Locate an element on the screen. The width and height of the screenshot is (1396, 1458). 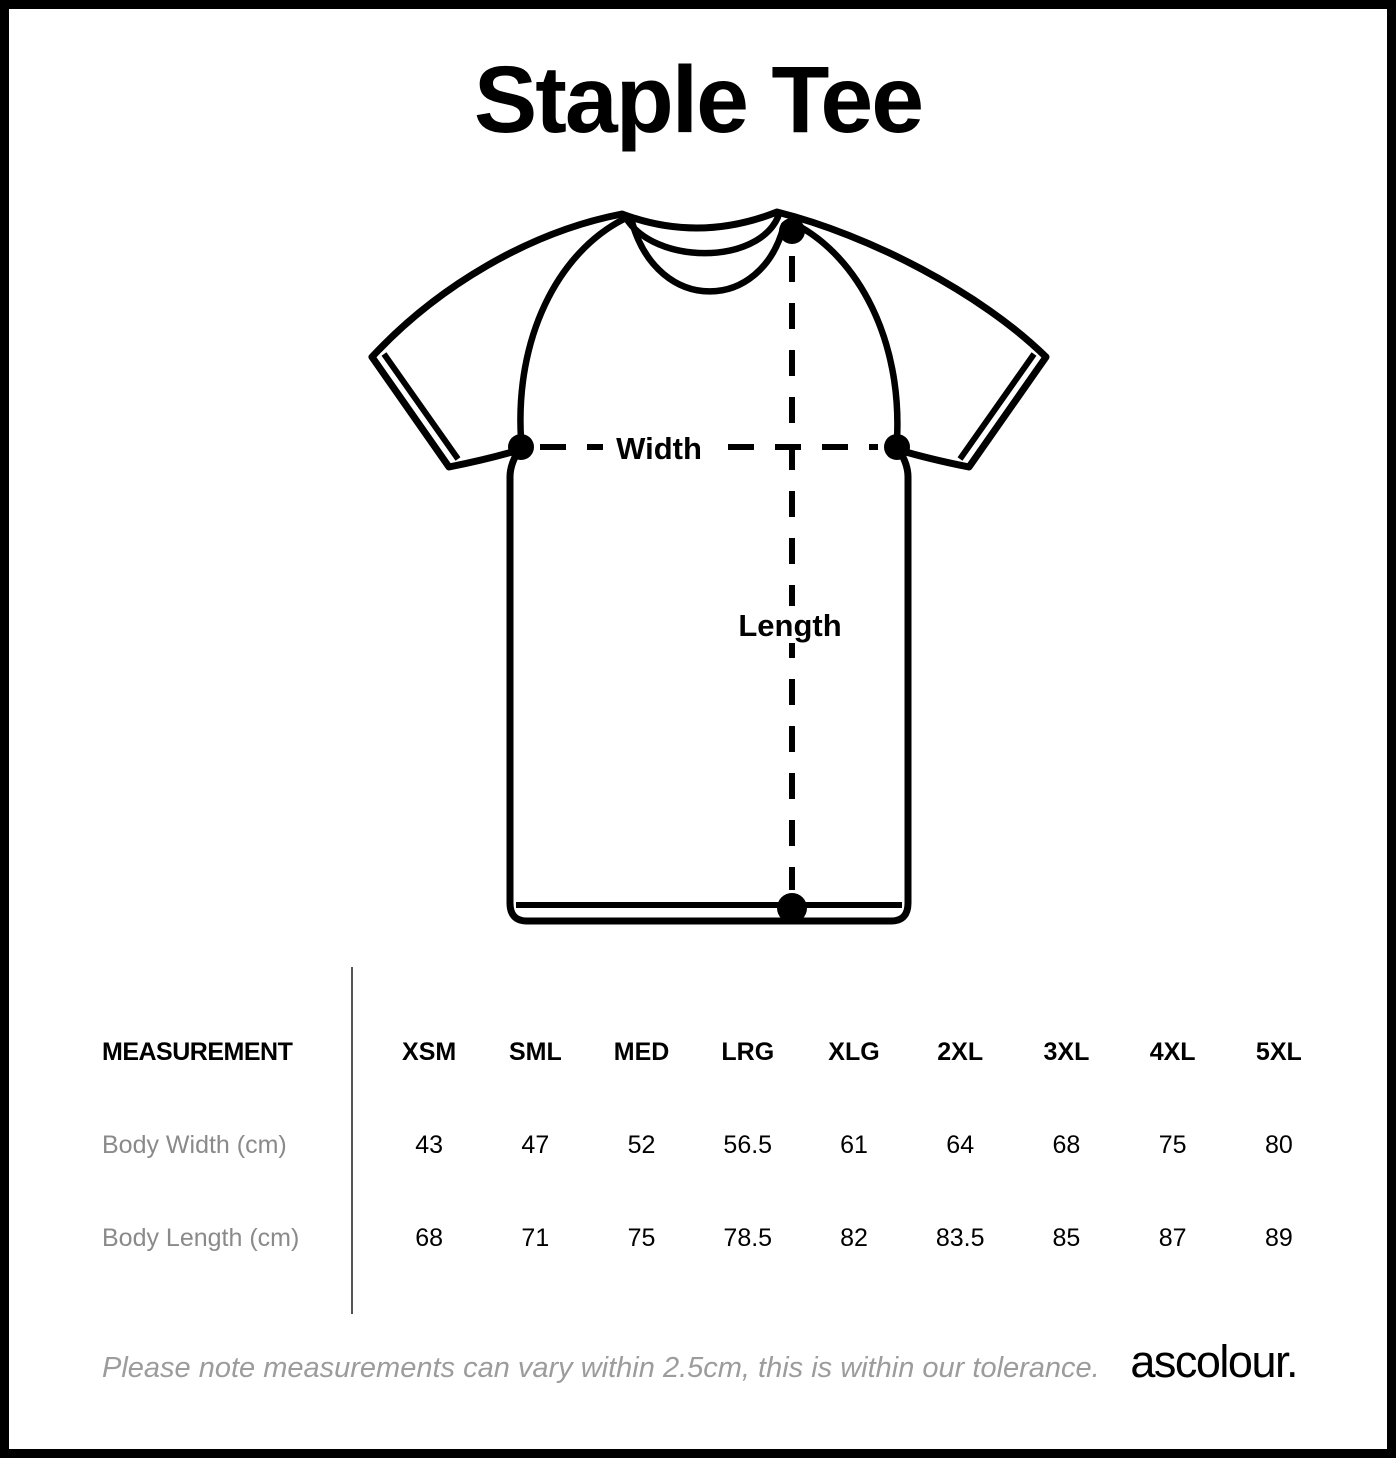
shoulder-point-dot is located at coordinates (792, 231).